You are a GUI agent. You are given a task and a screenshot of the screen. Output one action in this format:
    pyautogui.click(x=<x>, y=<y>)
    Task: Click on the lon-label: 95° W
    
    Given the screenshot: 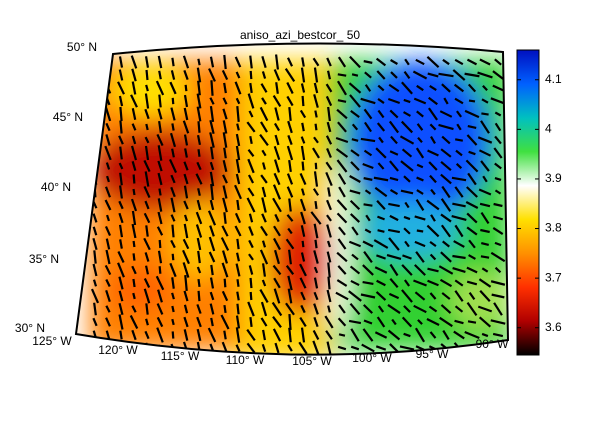 What is the action you would take?
    pyautogui.click(x=432, y=354)
    